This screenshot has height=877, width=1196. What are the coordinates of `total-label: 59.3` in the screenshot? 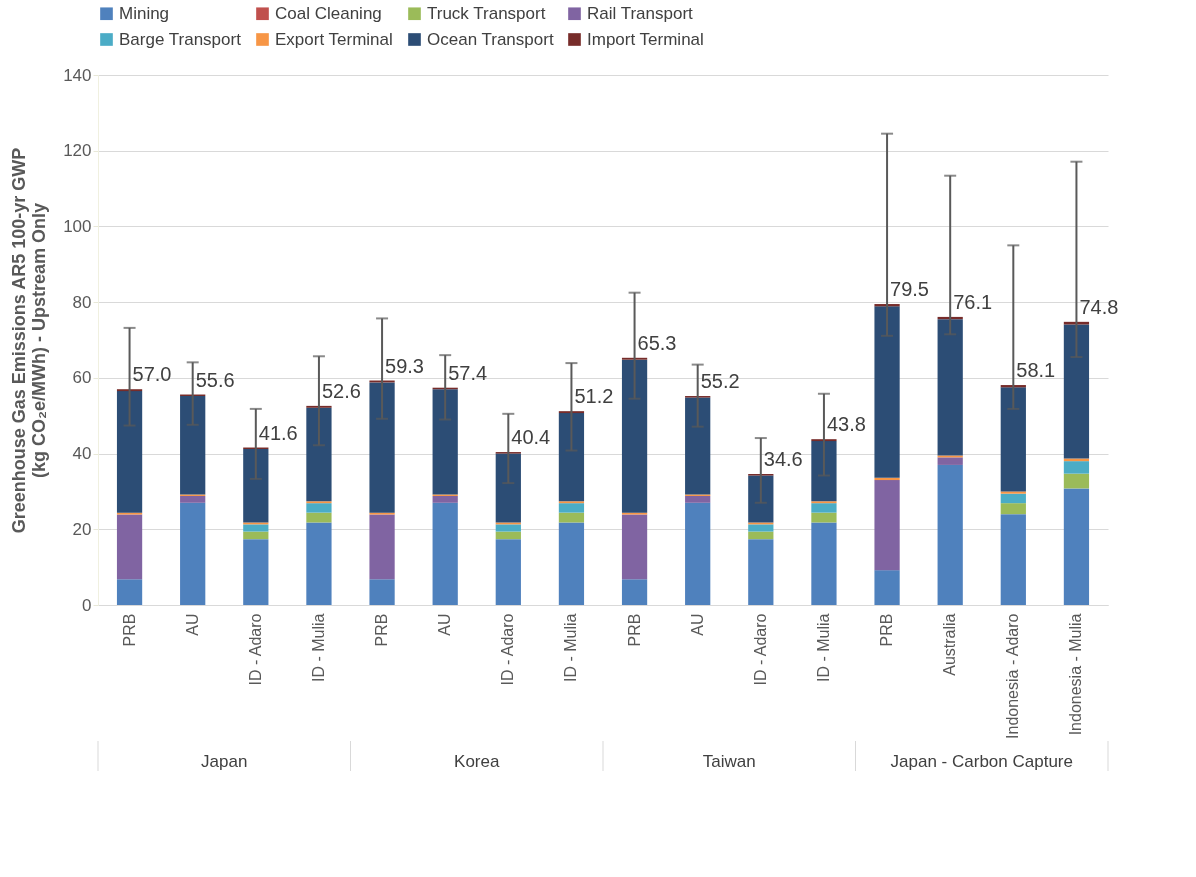 It's located at (404, 365).